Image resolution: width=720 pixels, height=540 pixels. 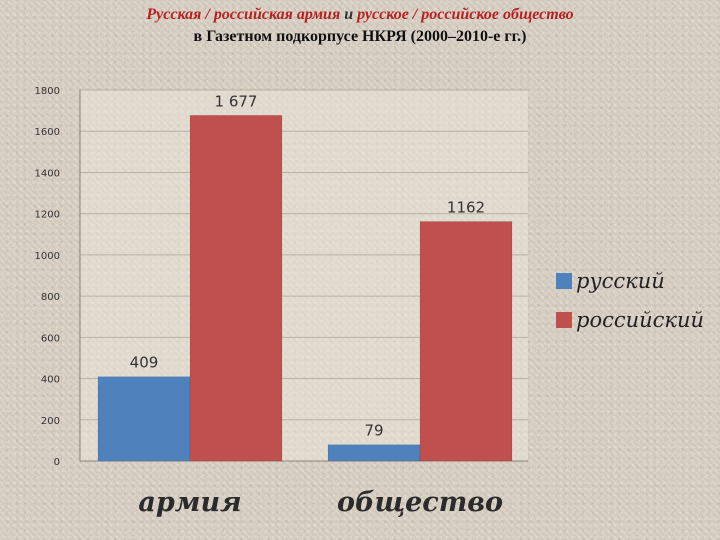 What do you see at coordinates (236, 101) in the screenshot?
I see `data-label: 1 677` at bounding box center [236, 101].